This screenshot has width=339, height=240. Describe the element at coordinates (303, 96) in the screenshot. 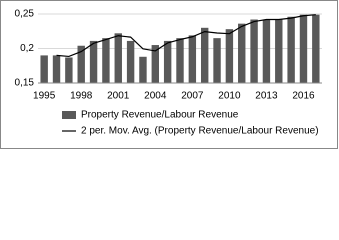

I see `x-tick-label: 2016` at that location.